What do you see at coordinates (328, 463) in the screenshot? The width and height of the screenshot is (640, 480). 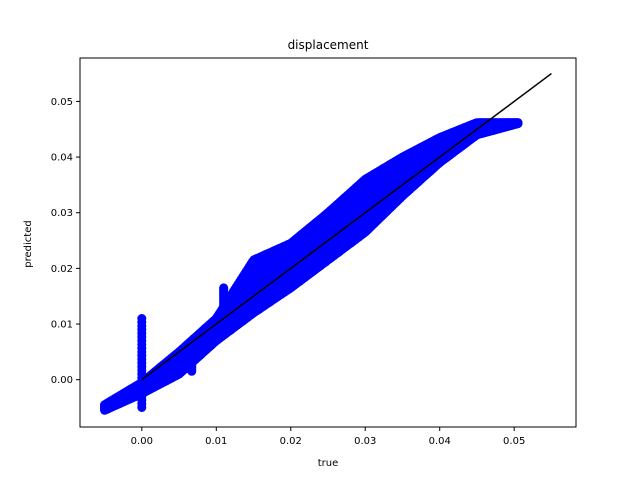 I see `x-axis-label: true` at bounding box center [328, 463].